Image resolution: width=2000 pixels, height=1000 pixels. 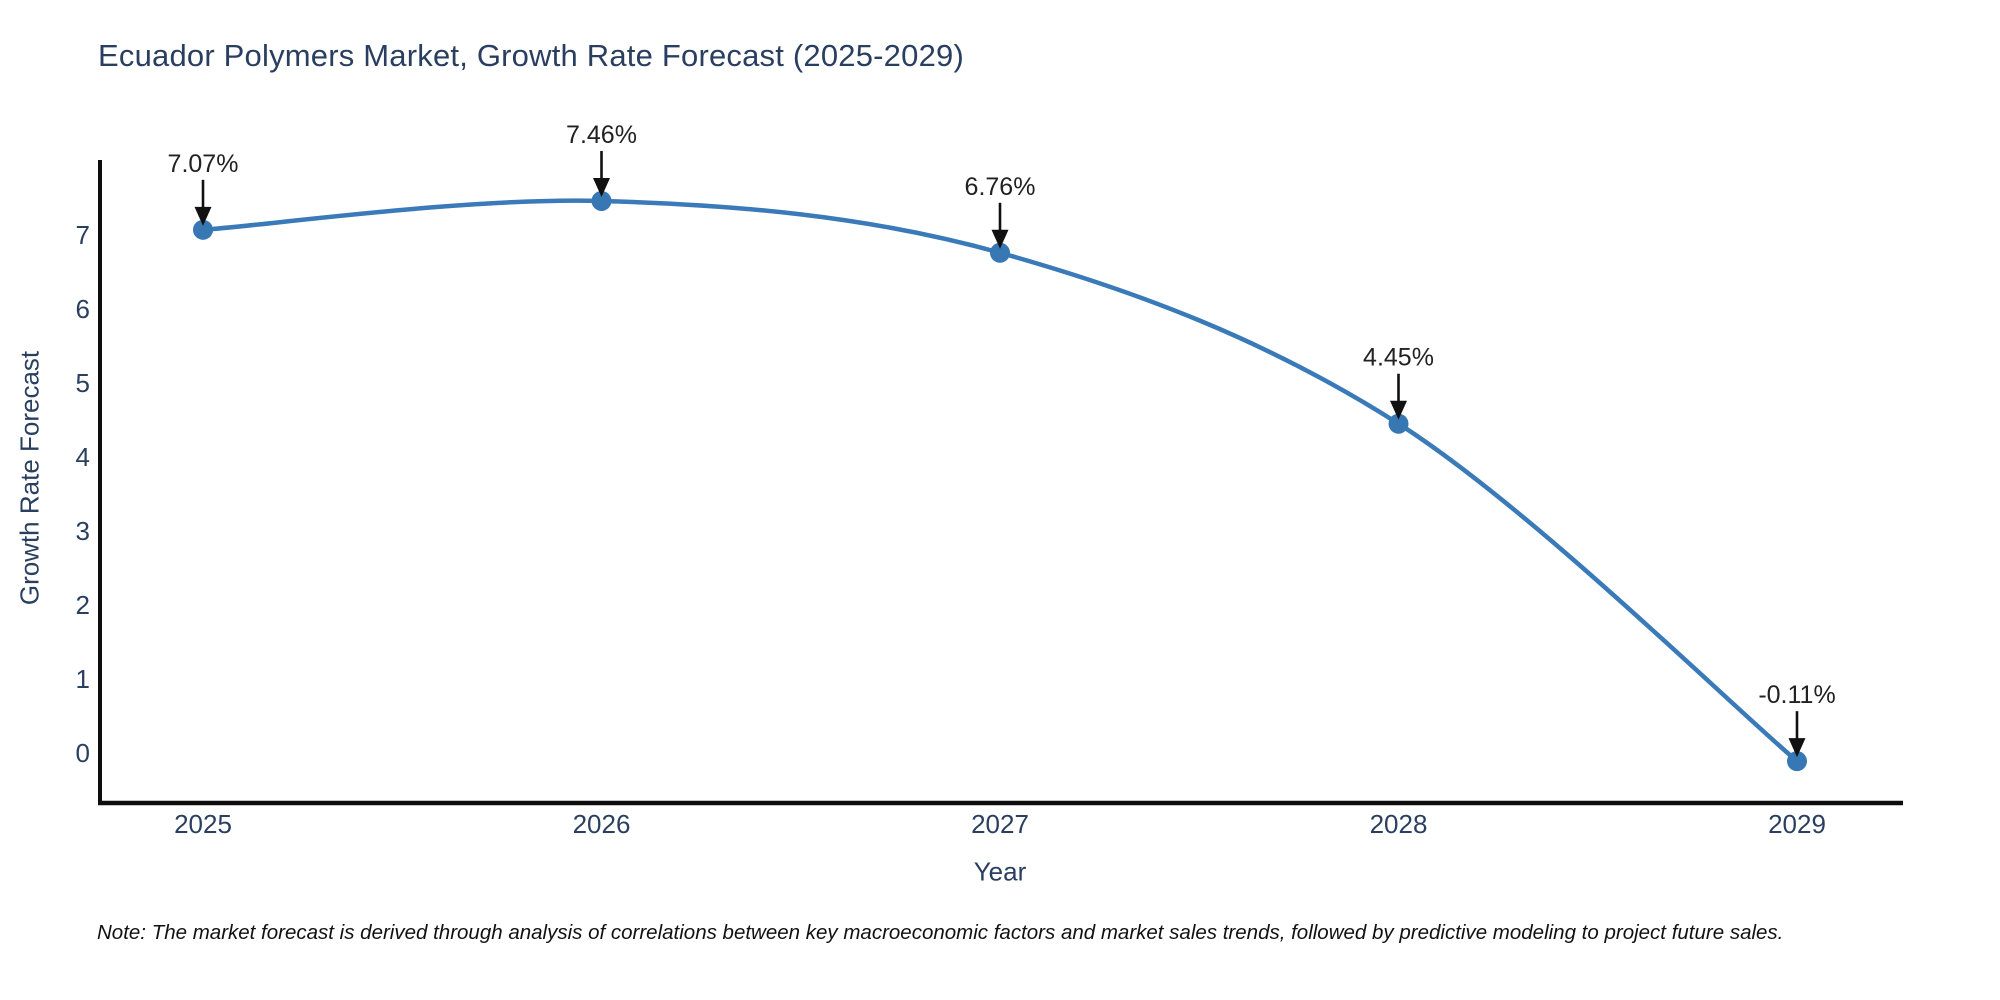 What do you see at coordinates (83, 457) in the screenshot?
I see `y-tick-label: 4` at bounding box center [83, 457].